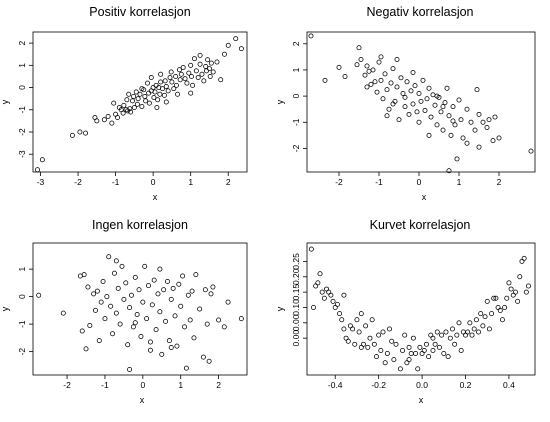 The width and height of the screenshot is (550, 422). What do you see at coordinates (378, 385) in the screenshot?
I see `x-tick-label: -0.2` at bounding box center [378, 385].